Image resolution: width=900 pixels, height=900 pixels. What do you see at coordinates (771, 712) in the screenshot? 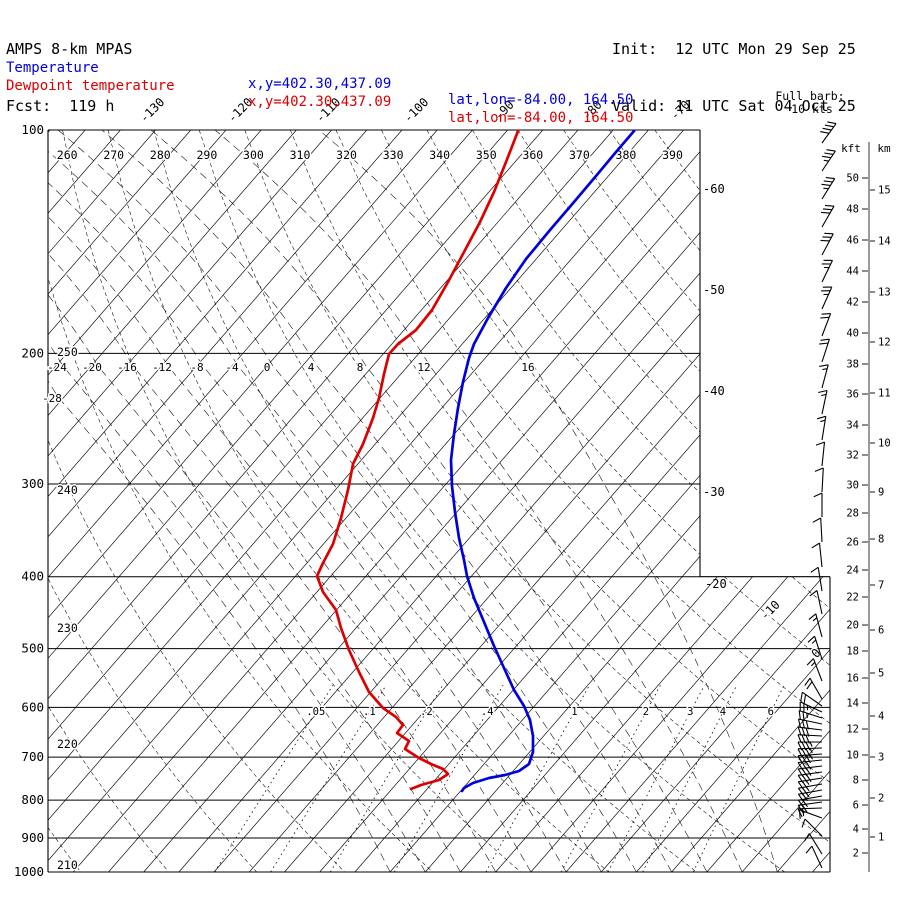
I see `mixing-ratio-label: 6` at bounding box center [771, 712].